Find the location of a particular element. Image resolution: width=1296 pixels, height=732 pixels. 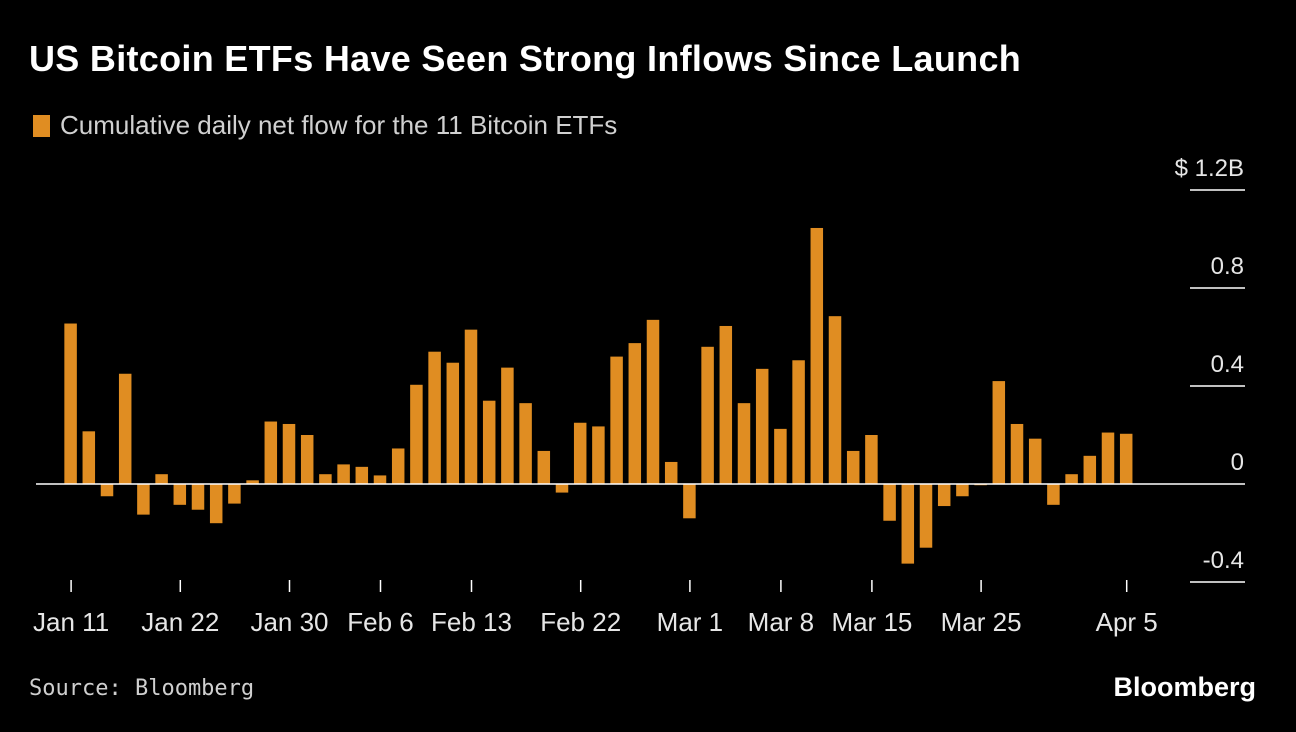

x-tick-label: Jan 11 is located at coordinates (71, 622).